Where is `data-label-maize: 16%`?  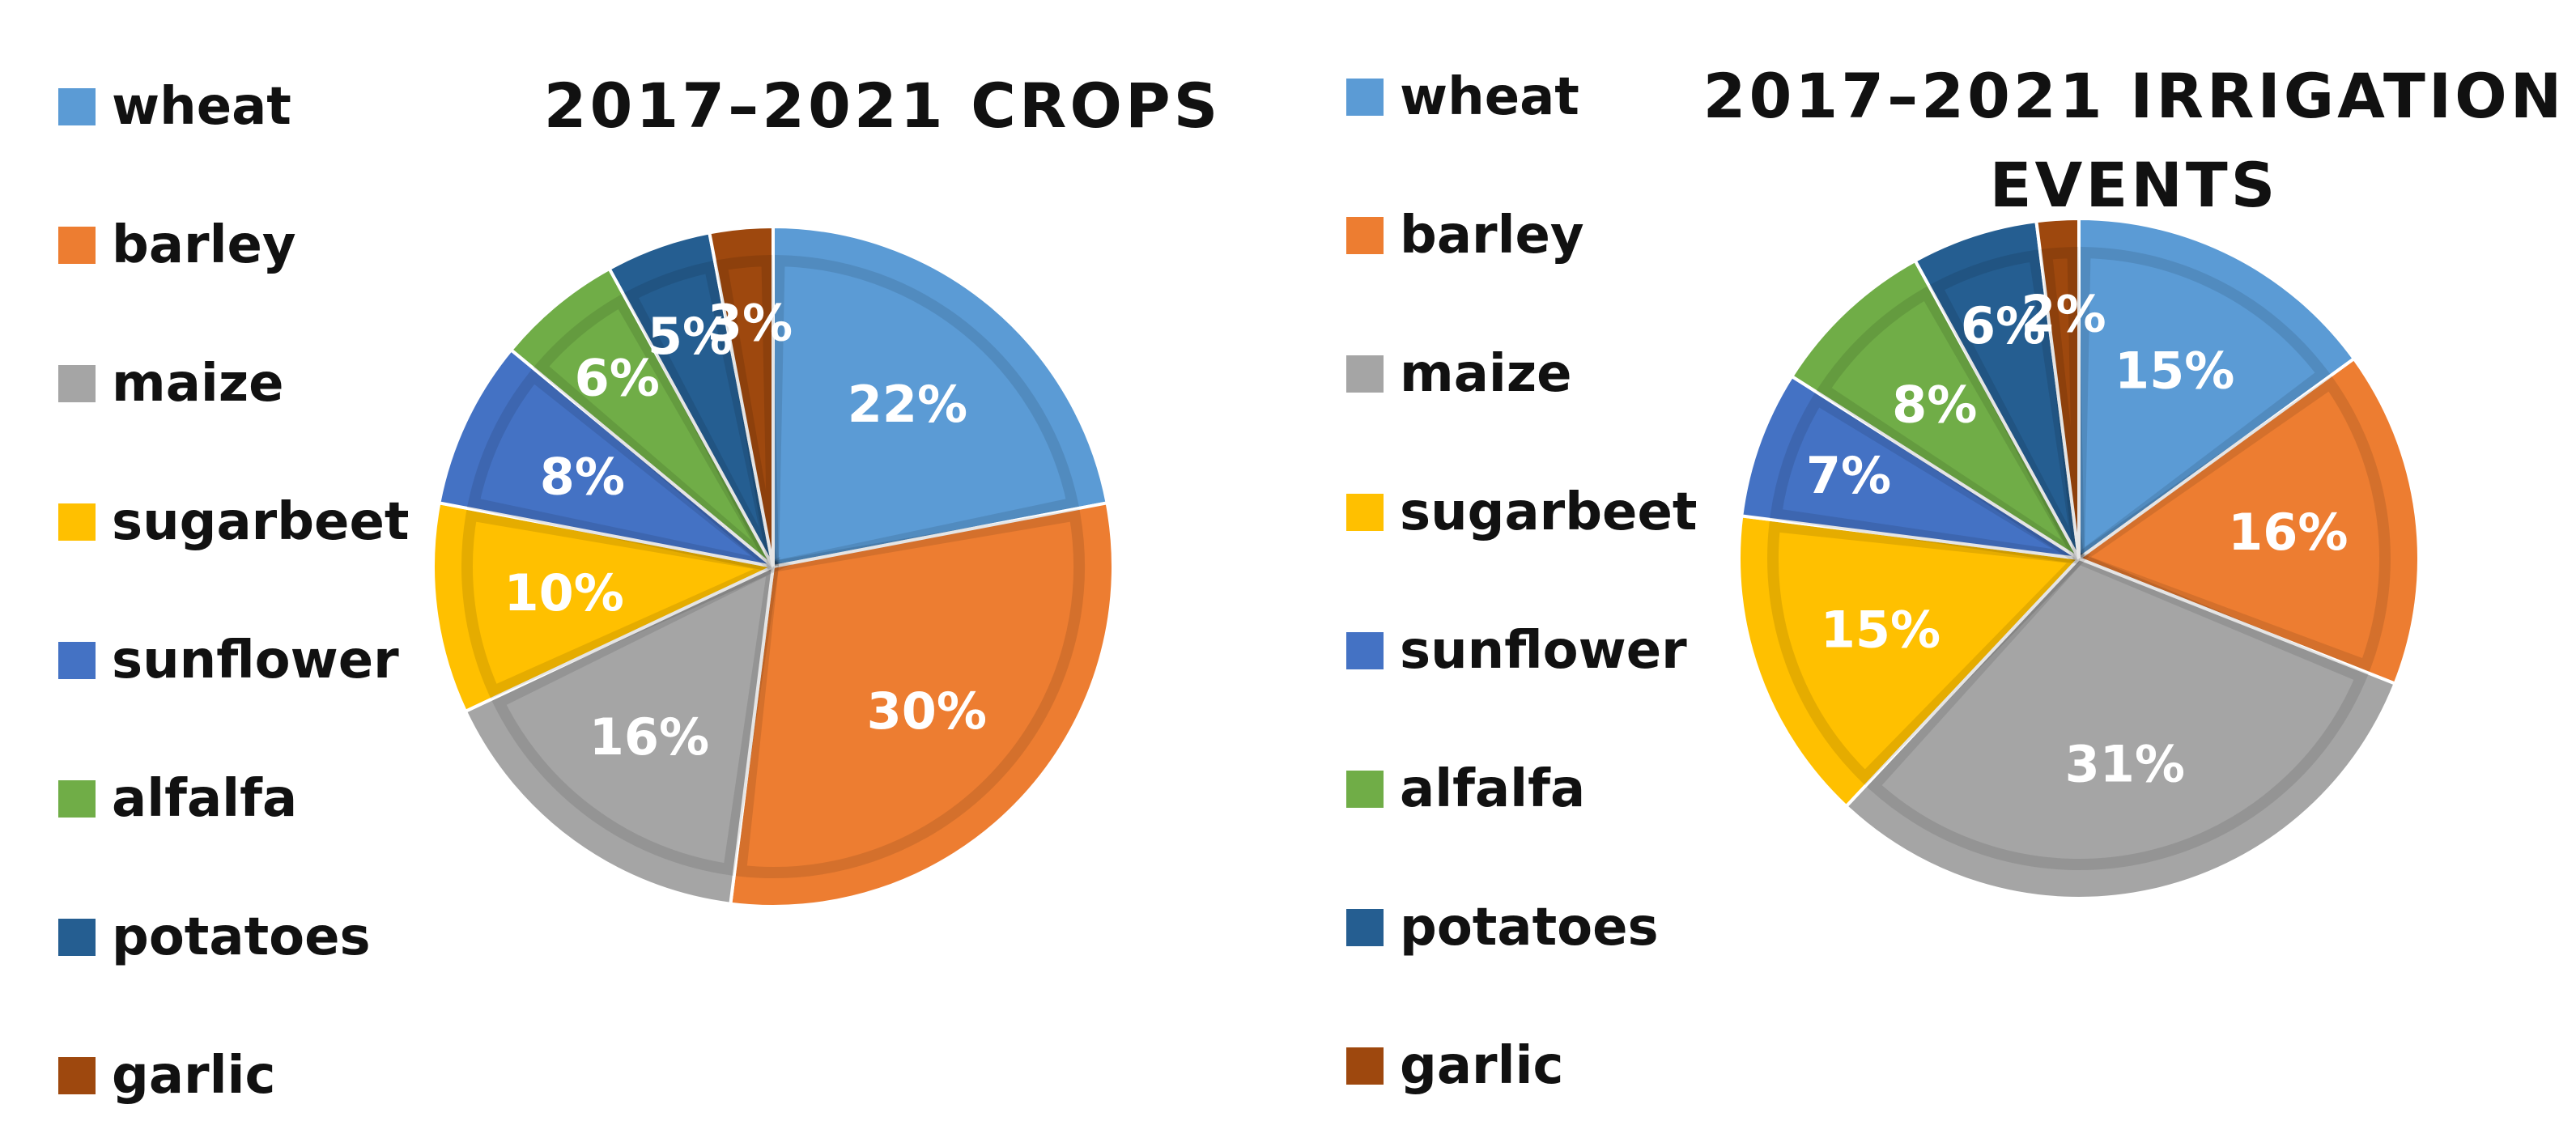
data-label-maize: 16% is located at coordinates (649, 737).